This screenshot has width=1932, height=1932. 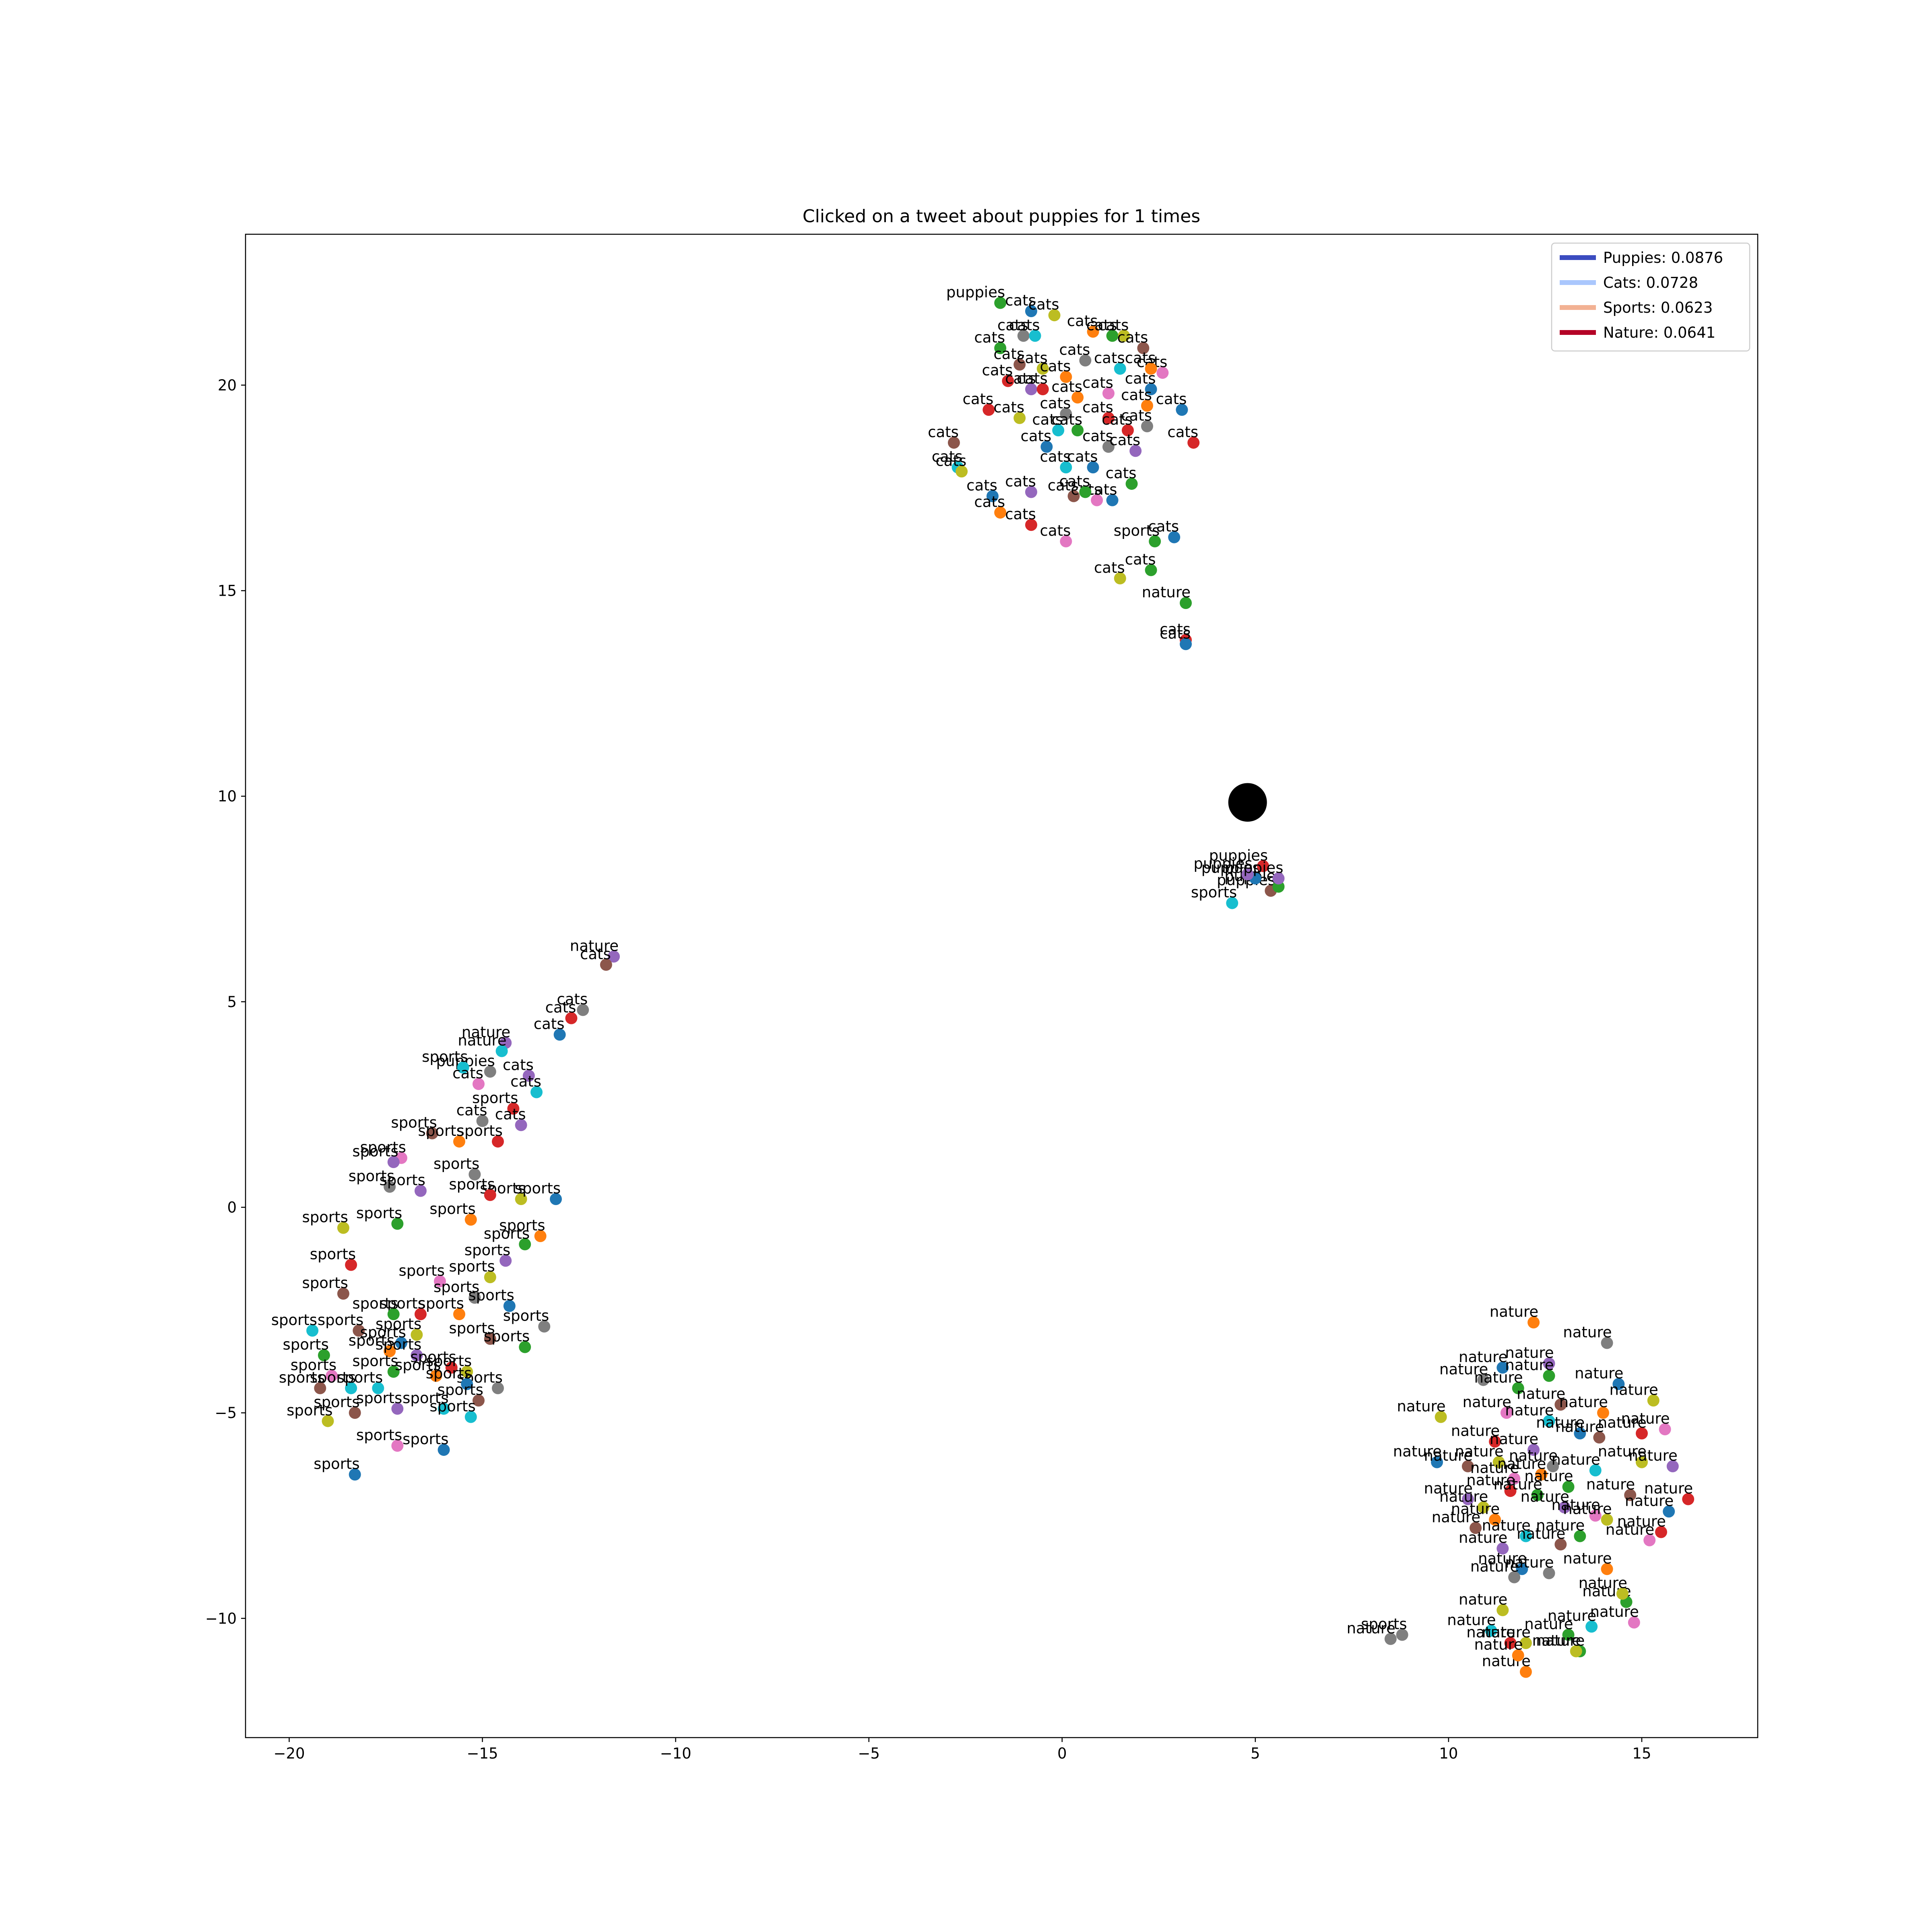 What do you see at coordinates (1247, 802) in the screenshot?
I see `current-marker` at bounding box center [1247, 802].